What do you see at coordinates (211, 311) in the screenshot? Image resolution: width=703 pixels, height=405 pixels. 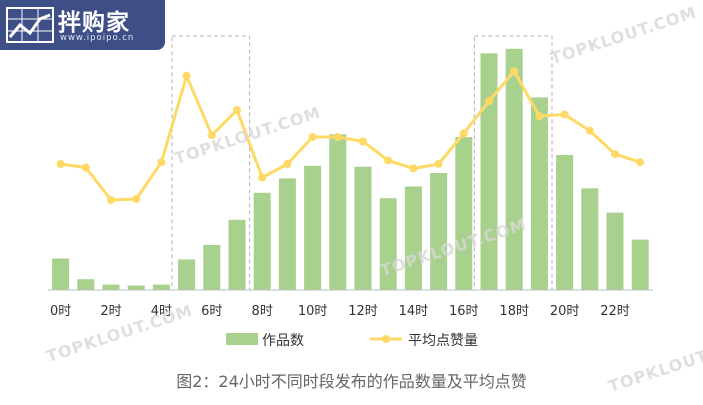 I see `x-tick-label: 6时` at bounding box center [211, 311].